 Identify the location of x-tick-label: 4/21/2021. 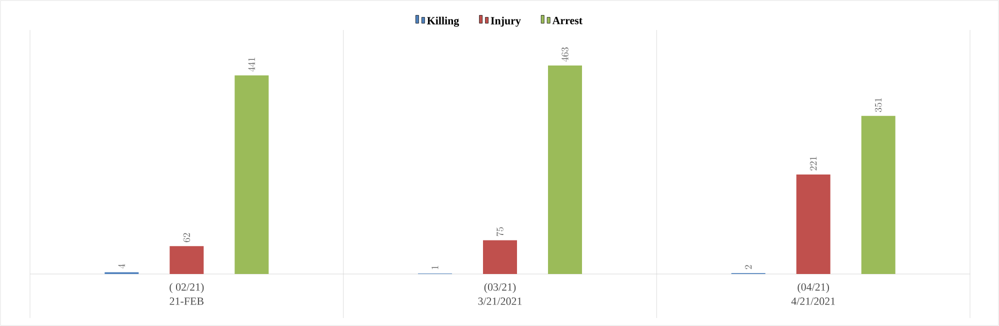
(813, 301).